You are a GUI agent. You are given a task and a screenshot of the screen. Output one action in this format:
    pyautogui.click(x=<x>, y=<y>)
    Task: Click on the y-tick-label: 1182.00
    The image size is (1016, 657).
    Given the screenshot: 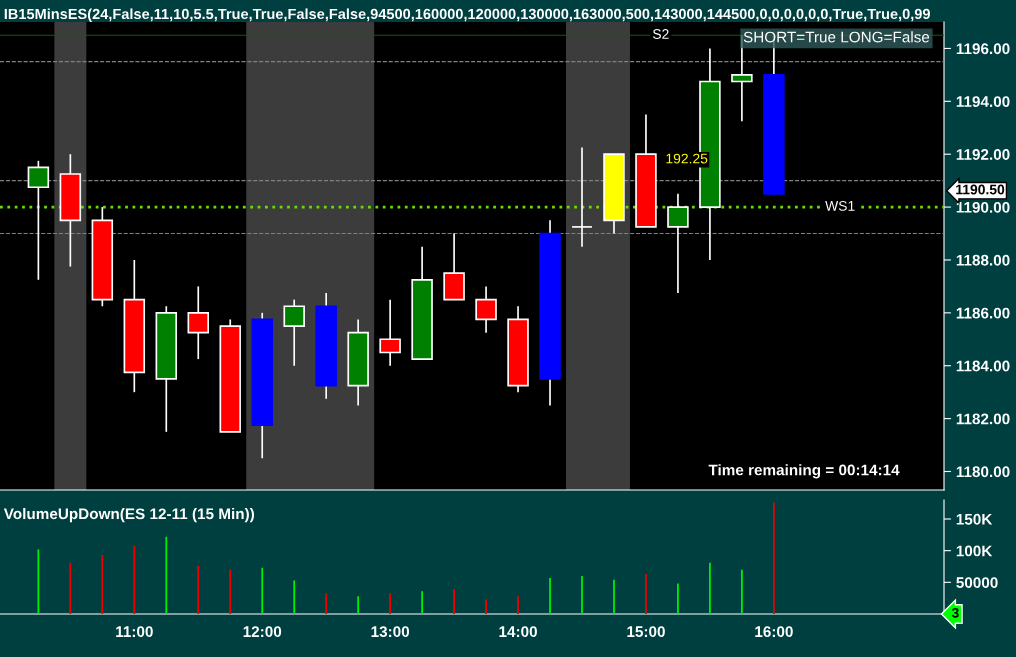 What is the action you would take?
    pyautogui.click(x=983, y=419)
    